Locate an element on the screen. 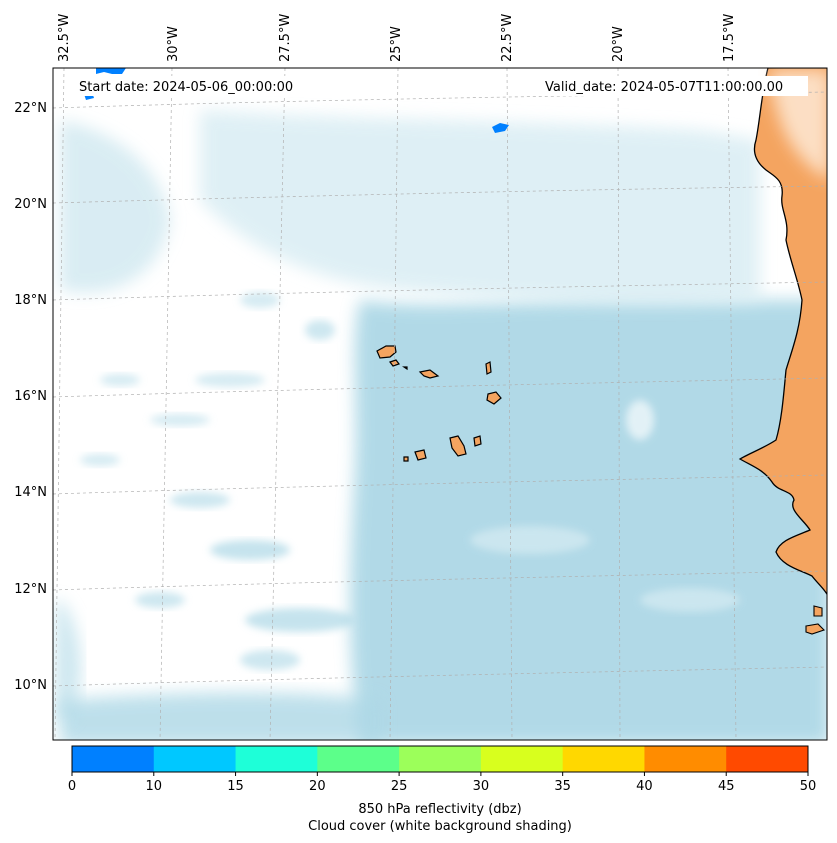  colorbar-tick-label: 25 is located at coordinates (399, 786).